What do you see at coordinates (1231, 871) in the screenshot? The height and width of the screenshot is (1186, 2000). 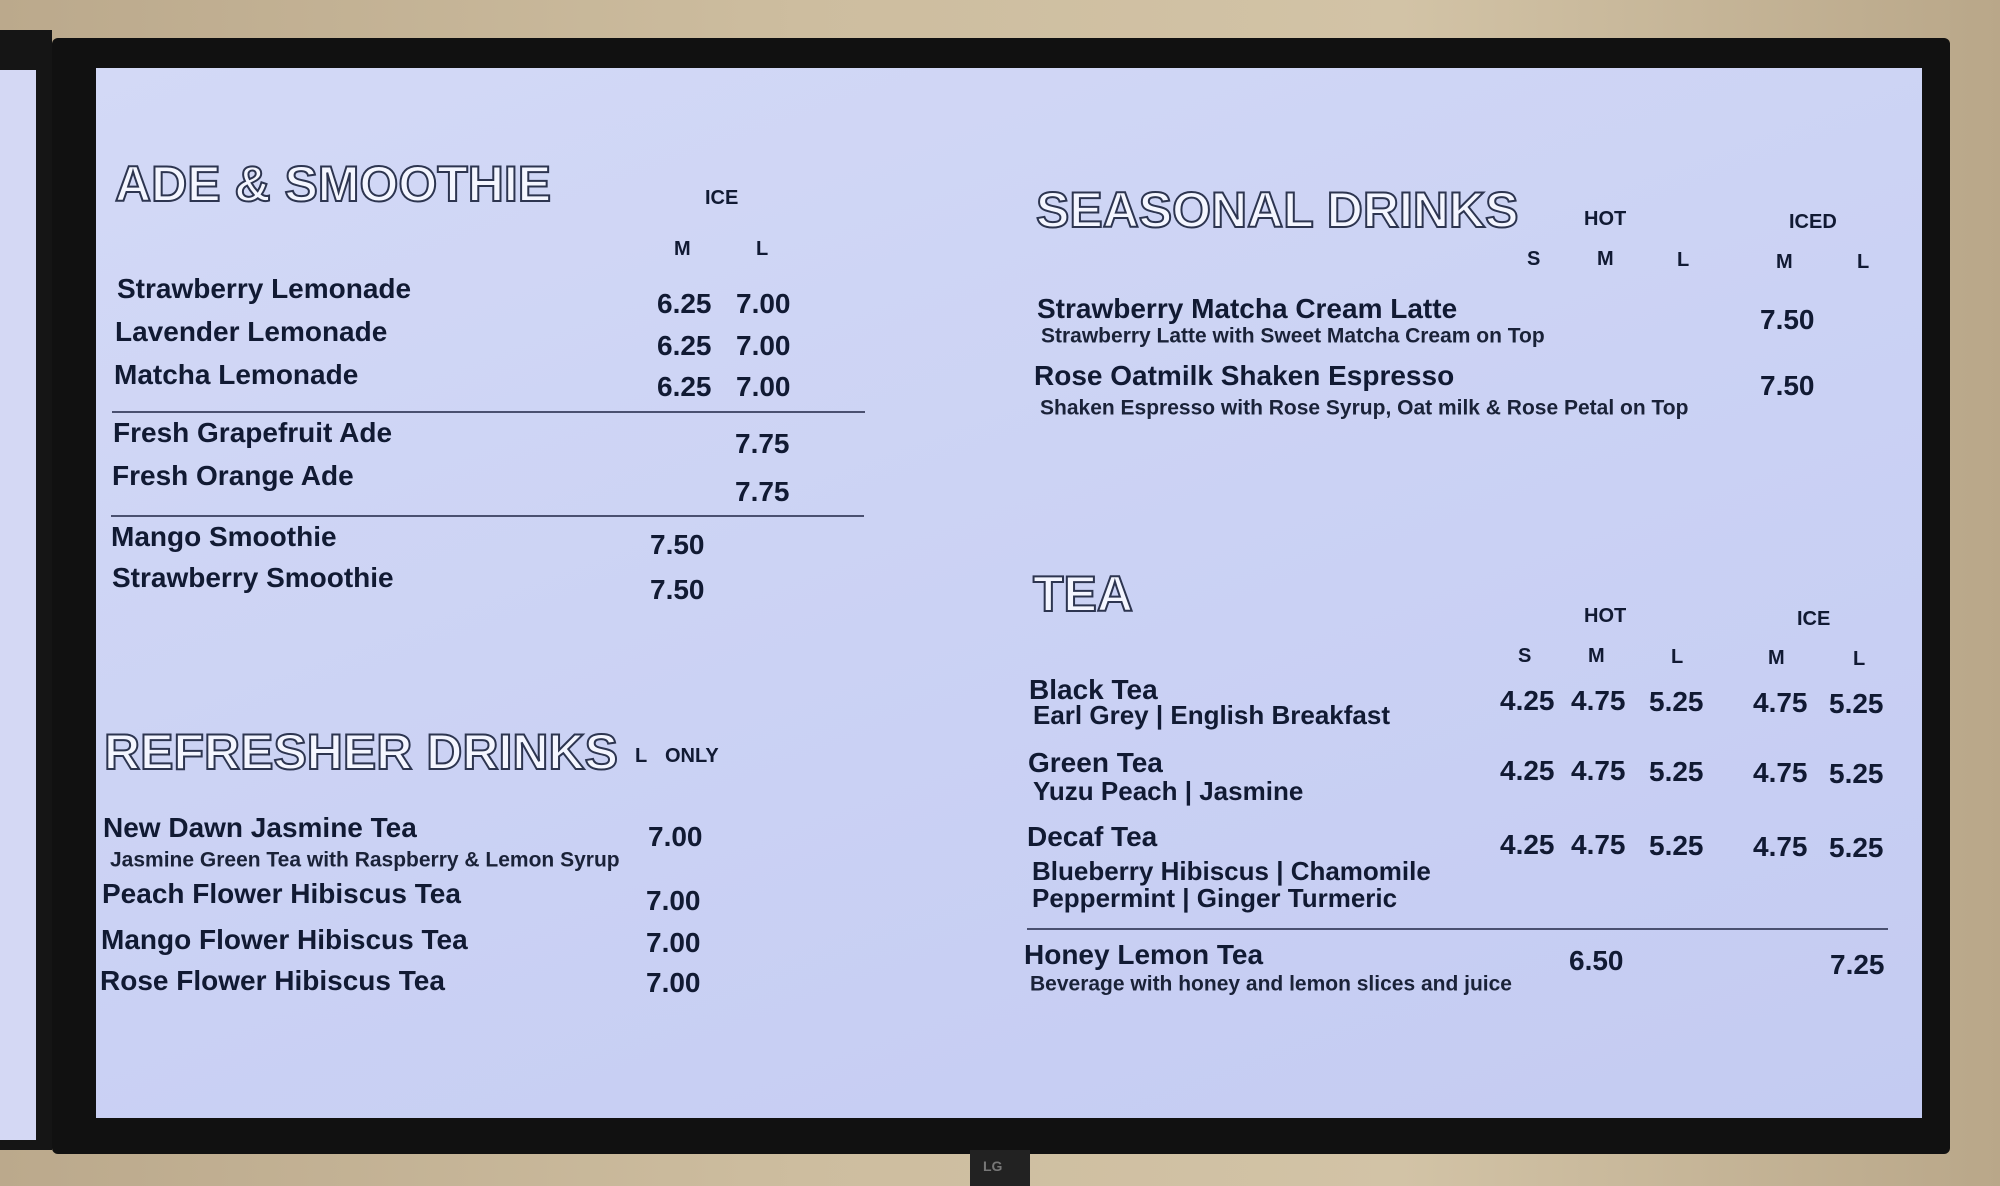 I see `item-sub: Blueberry Hibiscus | Chamomile` at bounding box center [1231, 871].